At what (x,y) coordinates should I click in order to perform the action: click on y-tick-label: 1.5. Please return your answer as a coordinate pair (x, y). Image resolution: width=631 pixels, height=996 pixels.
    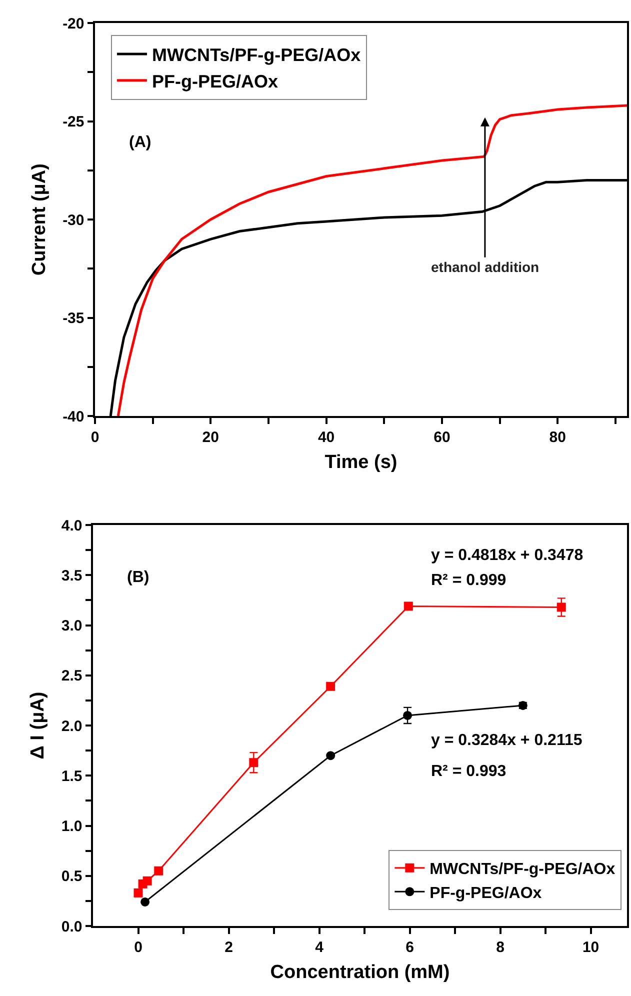
    Looking at the image, I should click on (71, 776).